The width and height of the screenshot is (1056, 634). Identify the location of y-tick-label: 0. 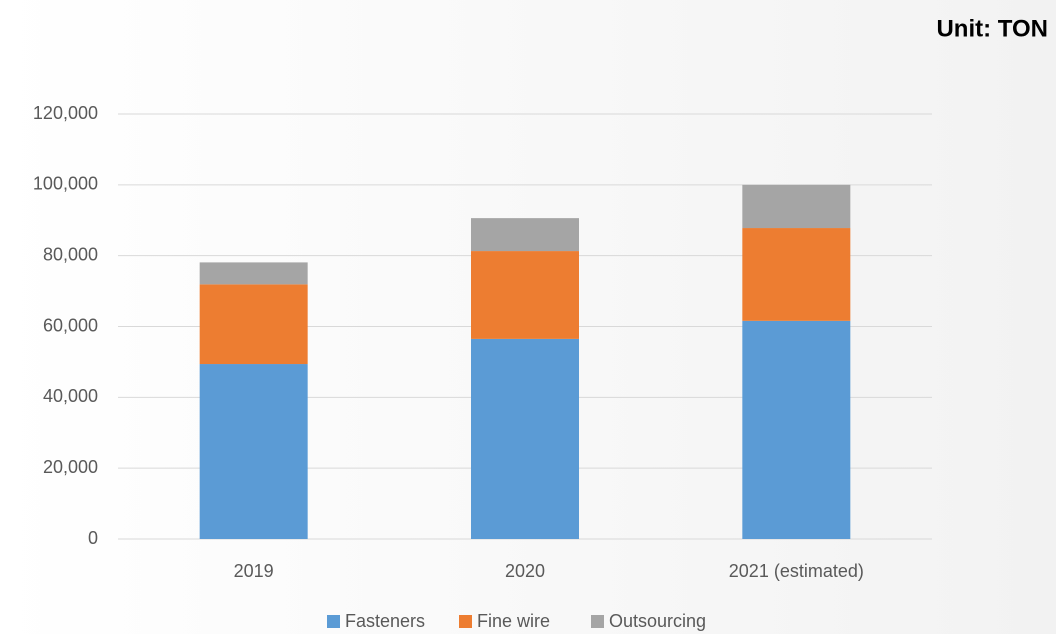
(93, 538).